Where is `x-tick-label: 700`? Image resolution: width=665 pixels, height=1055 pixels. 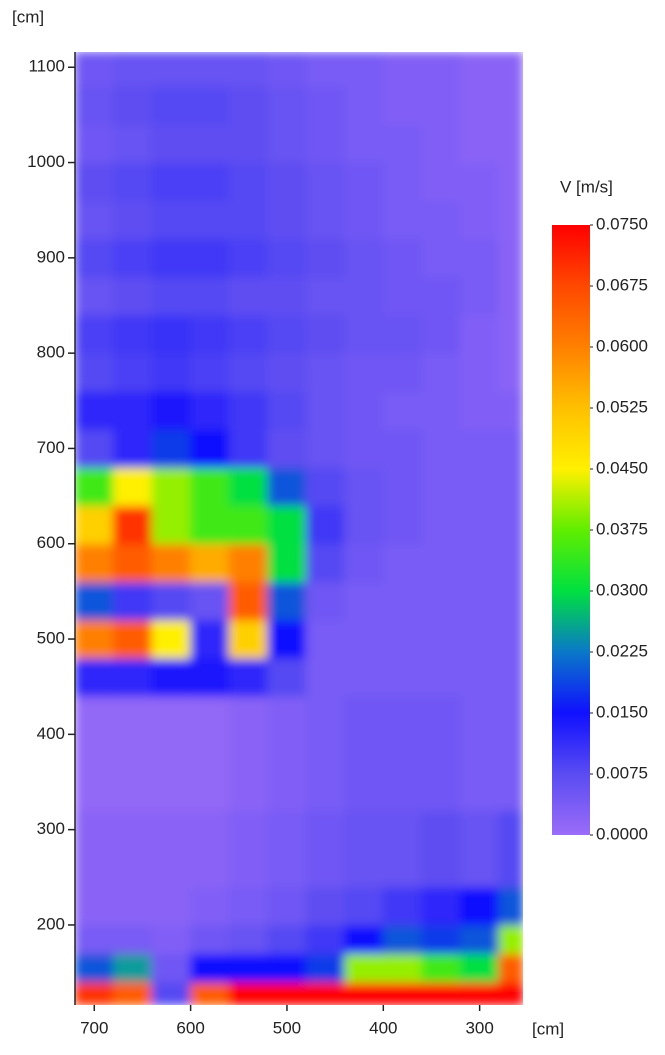
x-tick-label: 700 is located at coordinates (94, 1027).